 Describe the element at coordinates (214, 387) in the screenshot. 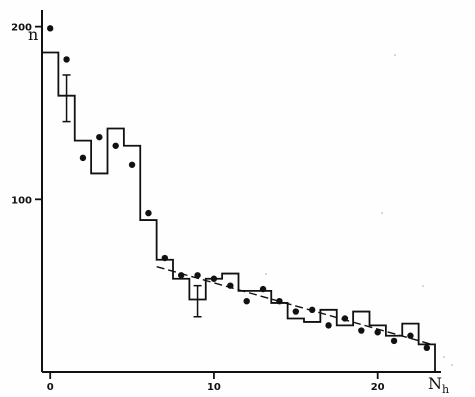

I see `x-tick-label: 10` at that location.